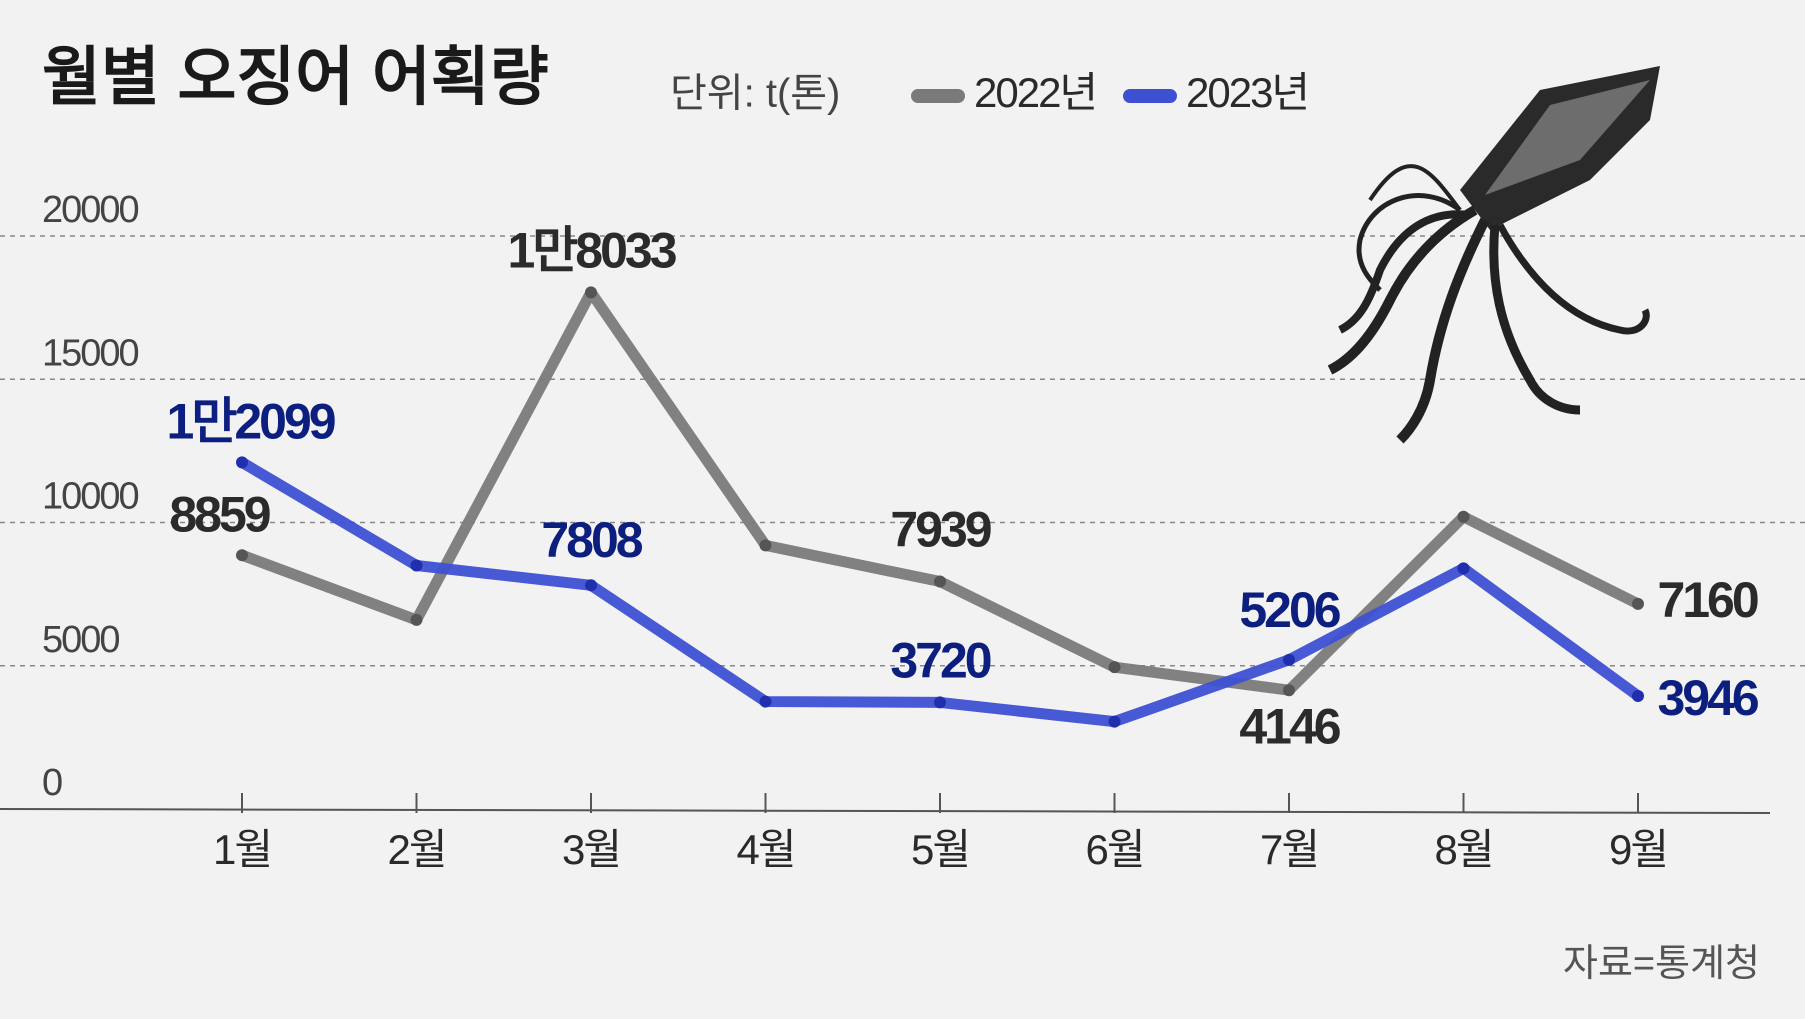 The width and height of the screenshot is (1805, 1019). I want to click on legend-label: 2022년, so click(1035, 92).